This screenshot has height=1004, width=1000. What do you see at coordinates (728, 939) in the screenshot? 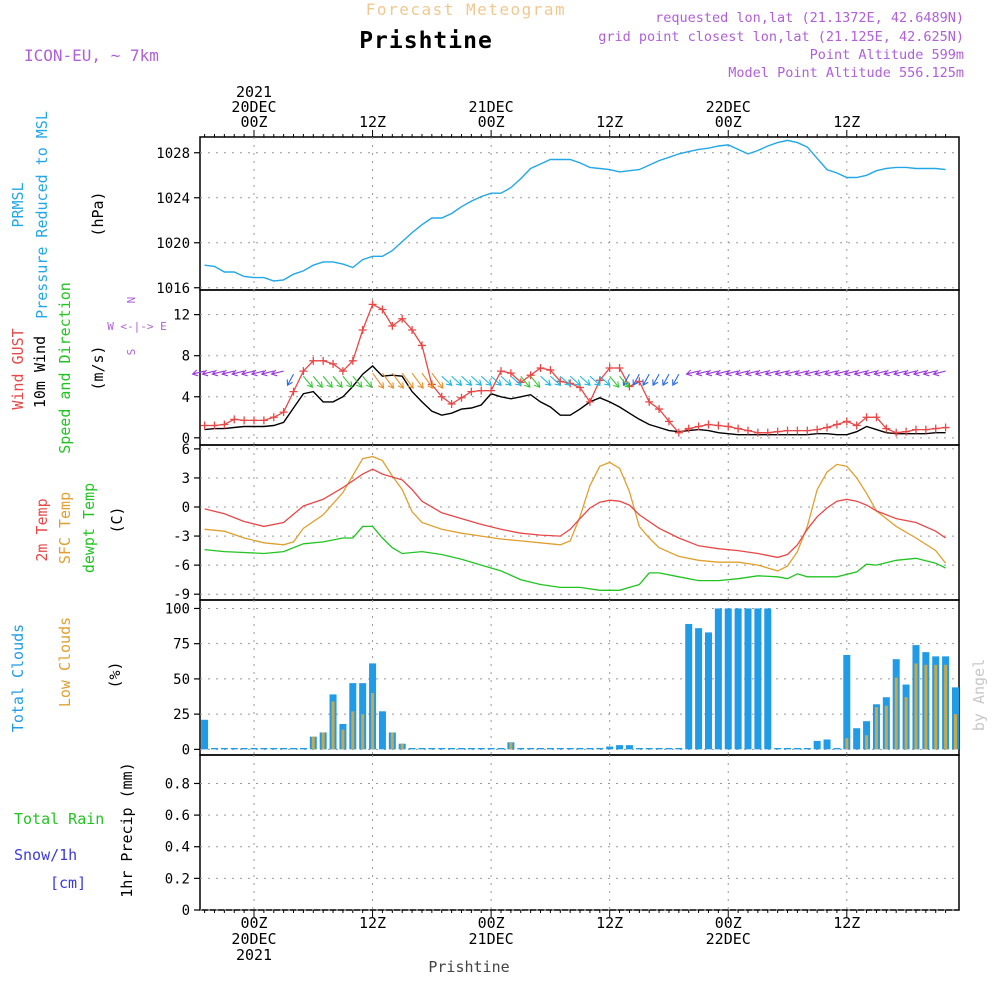
I see `bottom-time-label: 22DEC` at bounding box center [728, 939].